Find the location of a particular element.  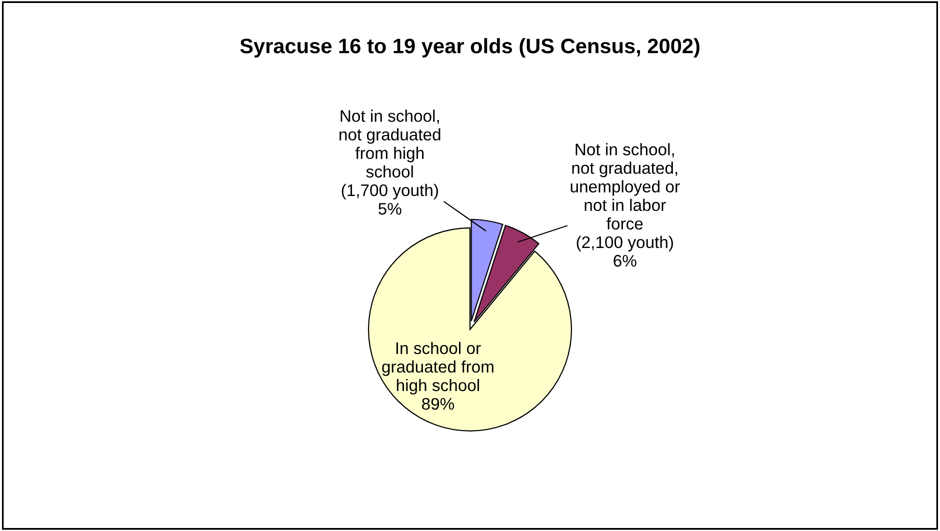

slice-label: Not in school, not graduated, unemployed or not in labor force (2,100 youth) is located at coordinates (625, 197).